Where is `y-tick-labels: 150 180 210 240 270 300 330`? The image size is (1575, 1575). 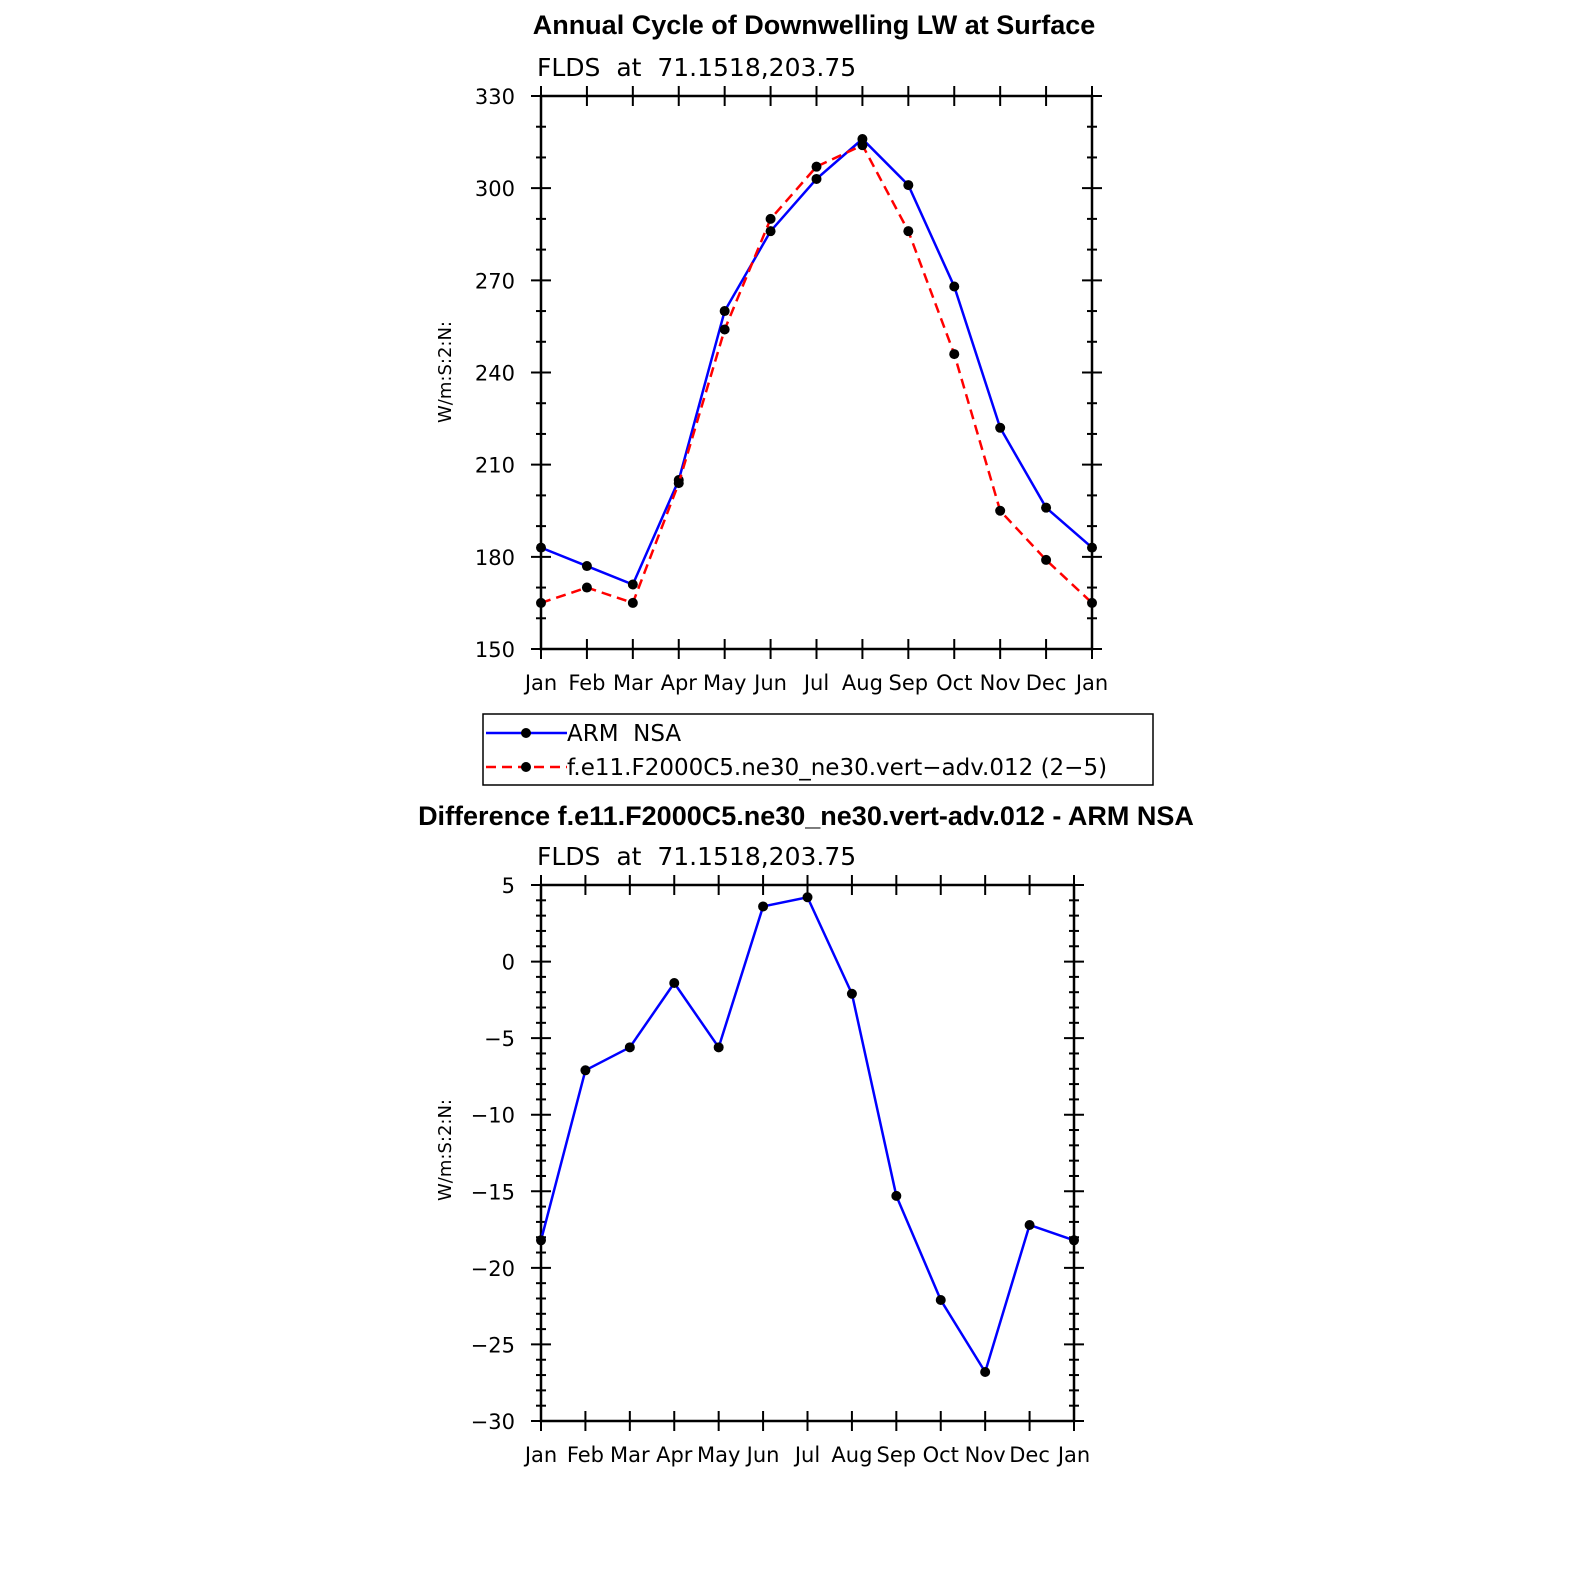
y-tick-labels: 150 180 210 240 270 300 330 is located at coordinates (495, 373).